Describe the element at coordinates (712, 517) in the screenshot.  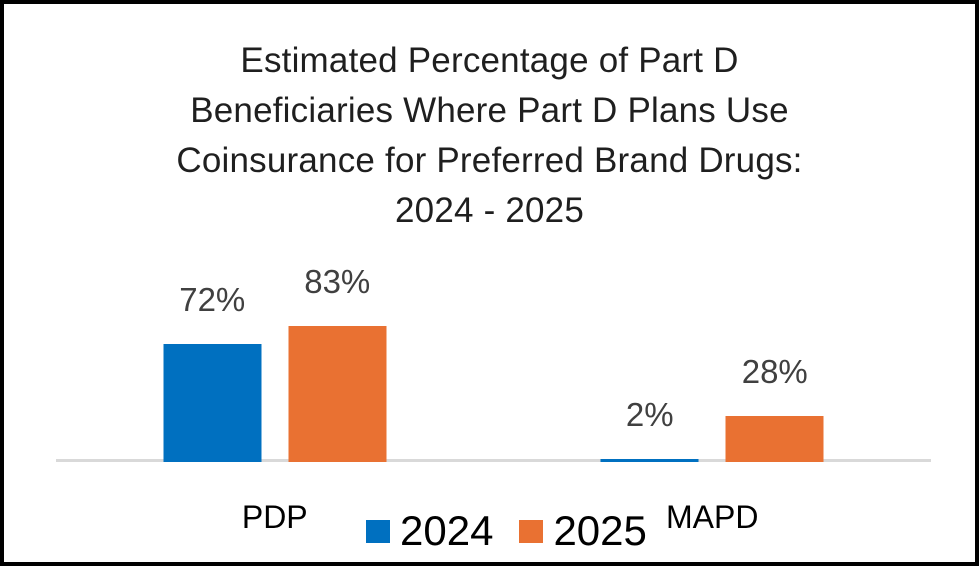
I see `category-label-mapd: MAPD` at that location.